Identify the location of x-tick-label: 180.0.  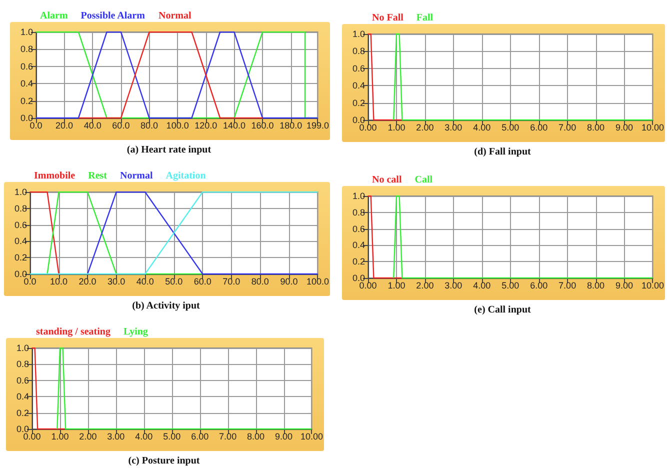
(291, 125).